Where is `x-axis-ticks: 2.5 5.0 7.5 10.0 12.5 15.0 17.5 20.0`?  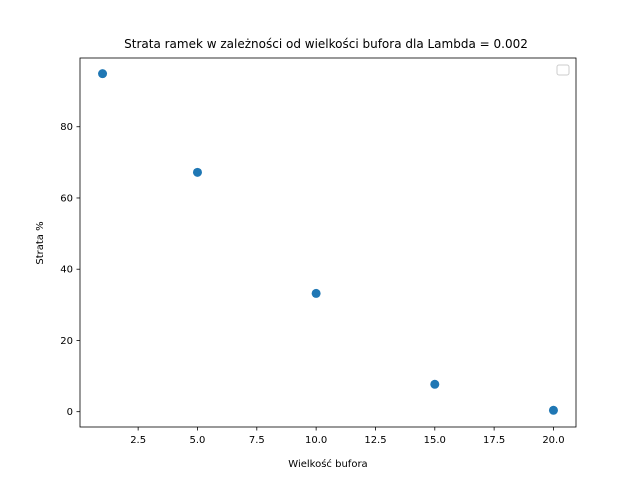 x-axis-ticks: 2.5 5.0 7.5 10.0 12.5 15.0 17.5 20.0 is located at coordinates (347, 436).